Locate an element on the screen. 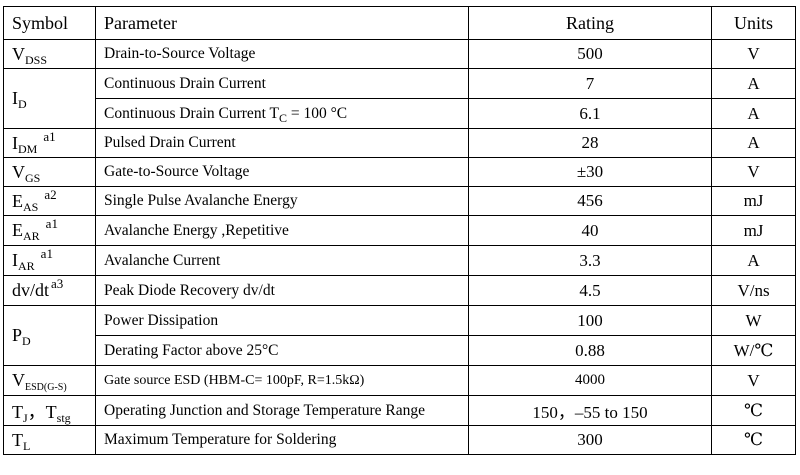 The width and height of the screenshot is (800, 475). parameter-cell: Single Pulse Avalanche Energy is located at coordinates (282, 201).